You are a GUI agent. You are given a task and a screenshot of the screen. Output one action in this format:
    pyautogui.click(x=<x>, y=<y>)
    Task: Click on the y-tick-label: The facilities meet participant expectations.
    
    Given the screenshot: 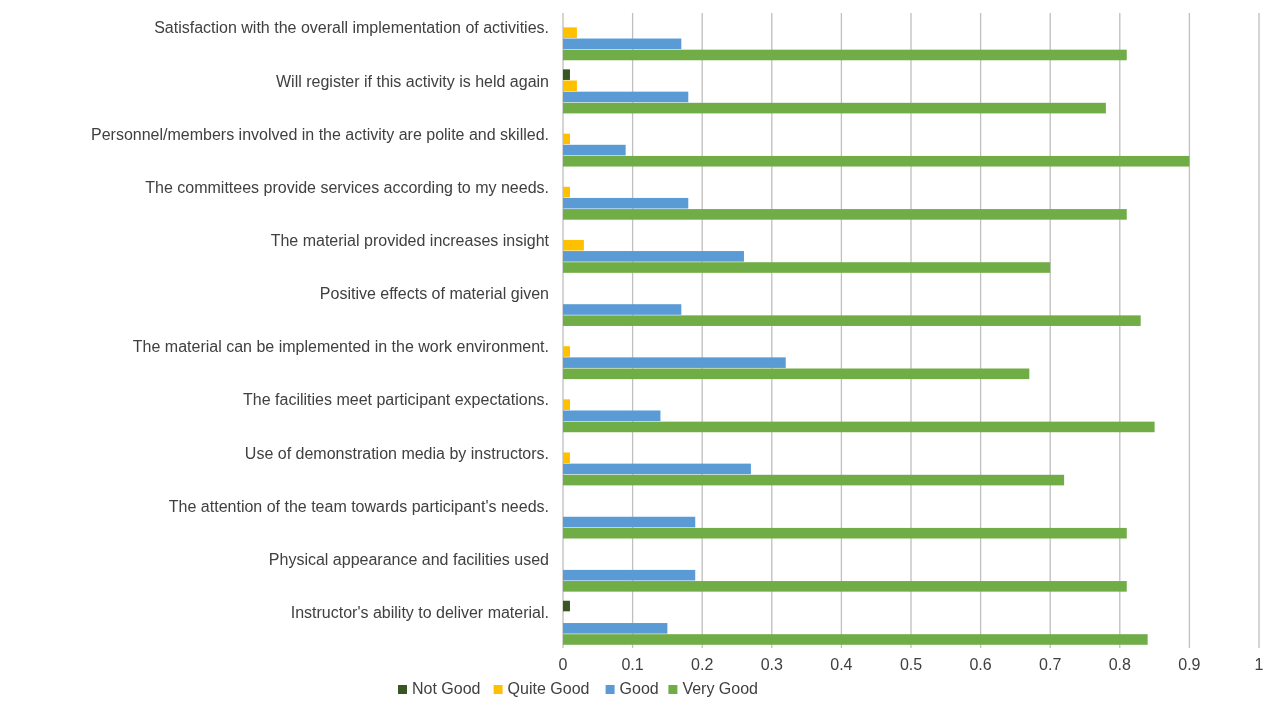 What is the action you would take?
    pyautogui.click(x=396, y=400)
    